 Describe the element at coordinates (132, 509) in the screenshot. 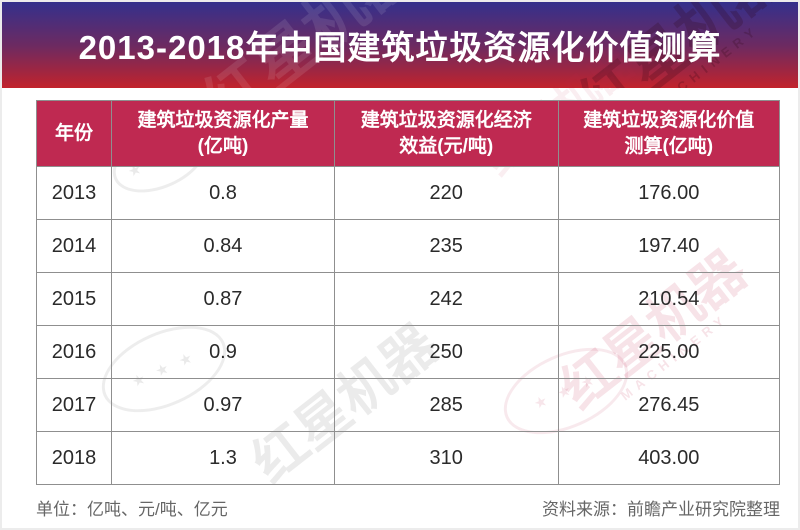

I see `units-note: 单位：亿吨、元/吨、亿元` at that location.